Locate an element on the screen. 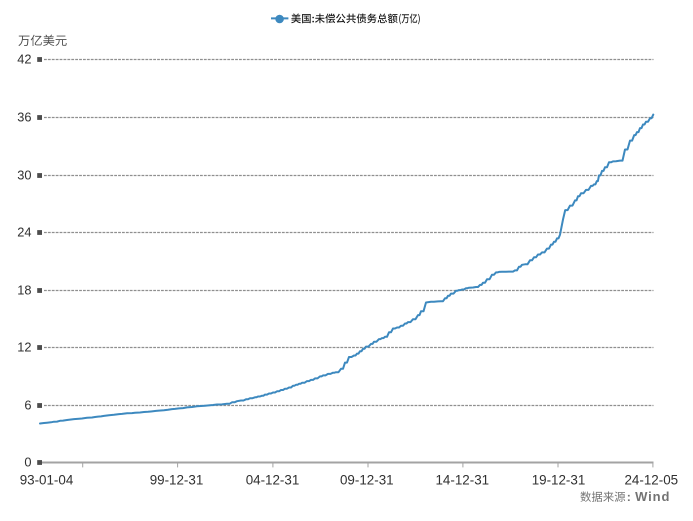 The height and width of the screenshot is (521, 693). svg-text: 99-12-31 is located at coordinates (177, 480).